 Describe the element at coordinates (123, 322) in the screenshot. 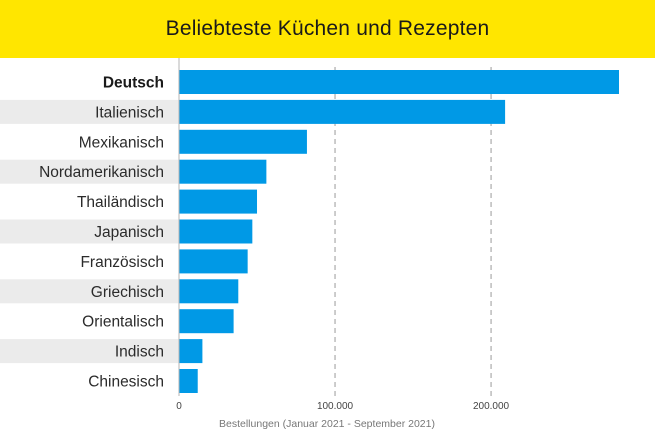

I see `category-label-orientalisch: Orientalisch` at that location.